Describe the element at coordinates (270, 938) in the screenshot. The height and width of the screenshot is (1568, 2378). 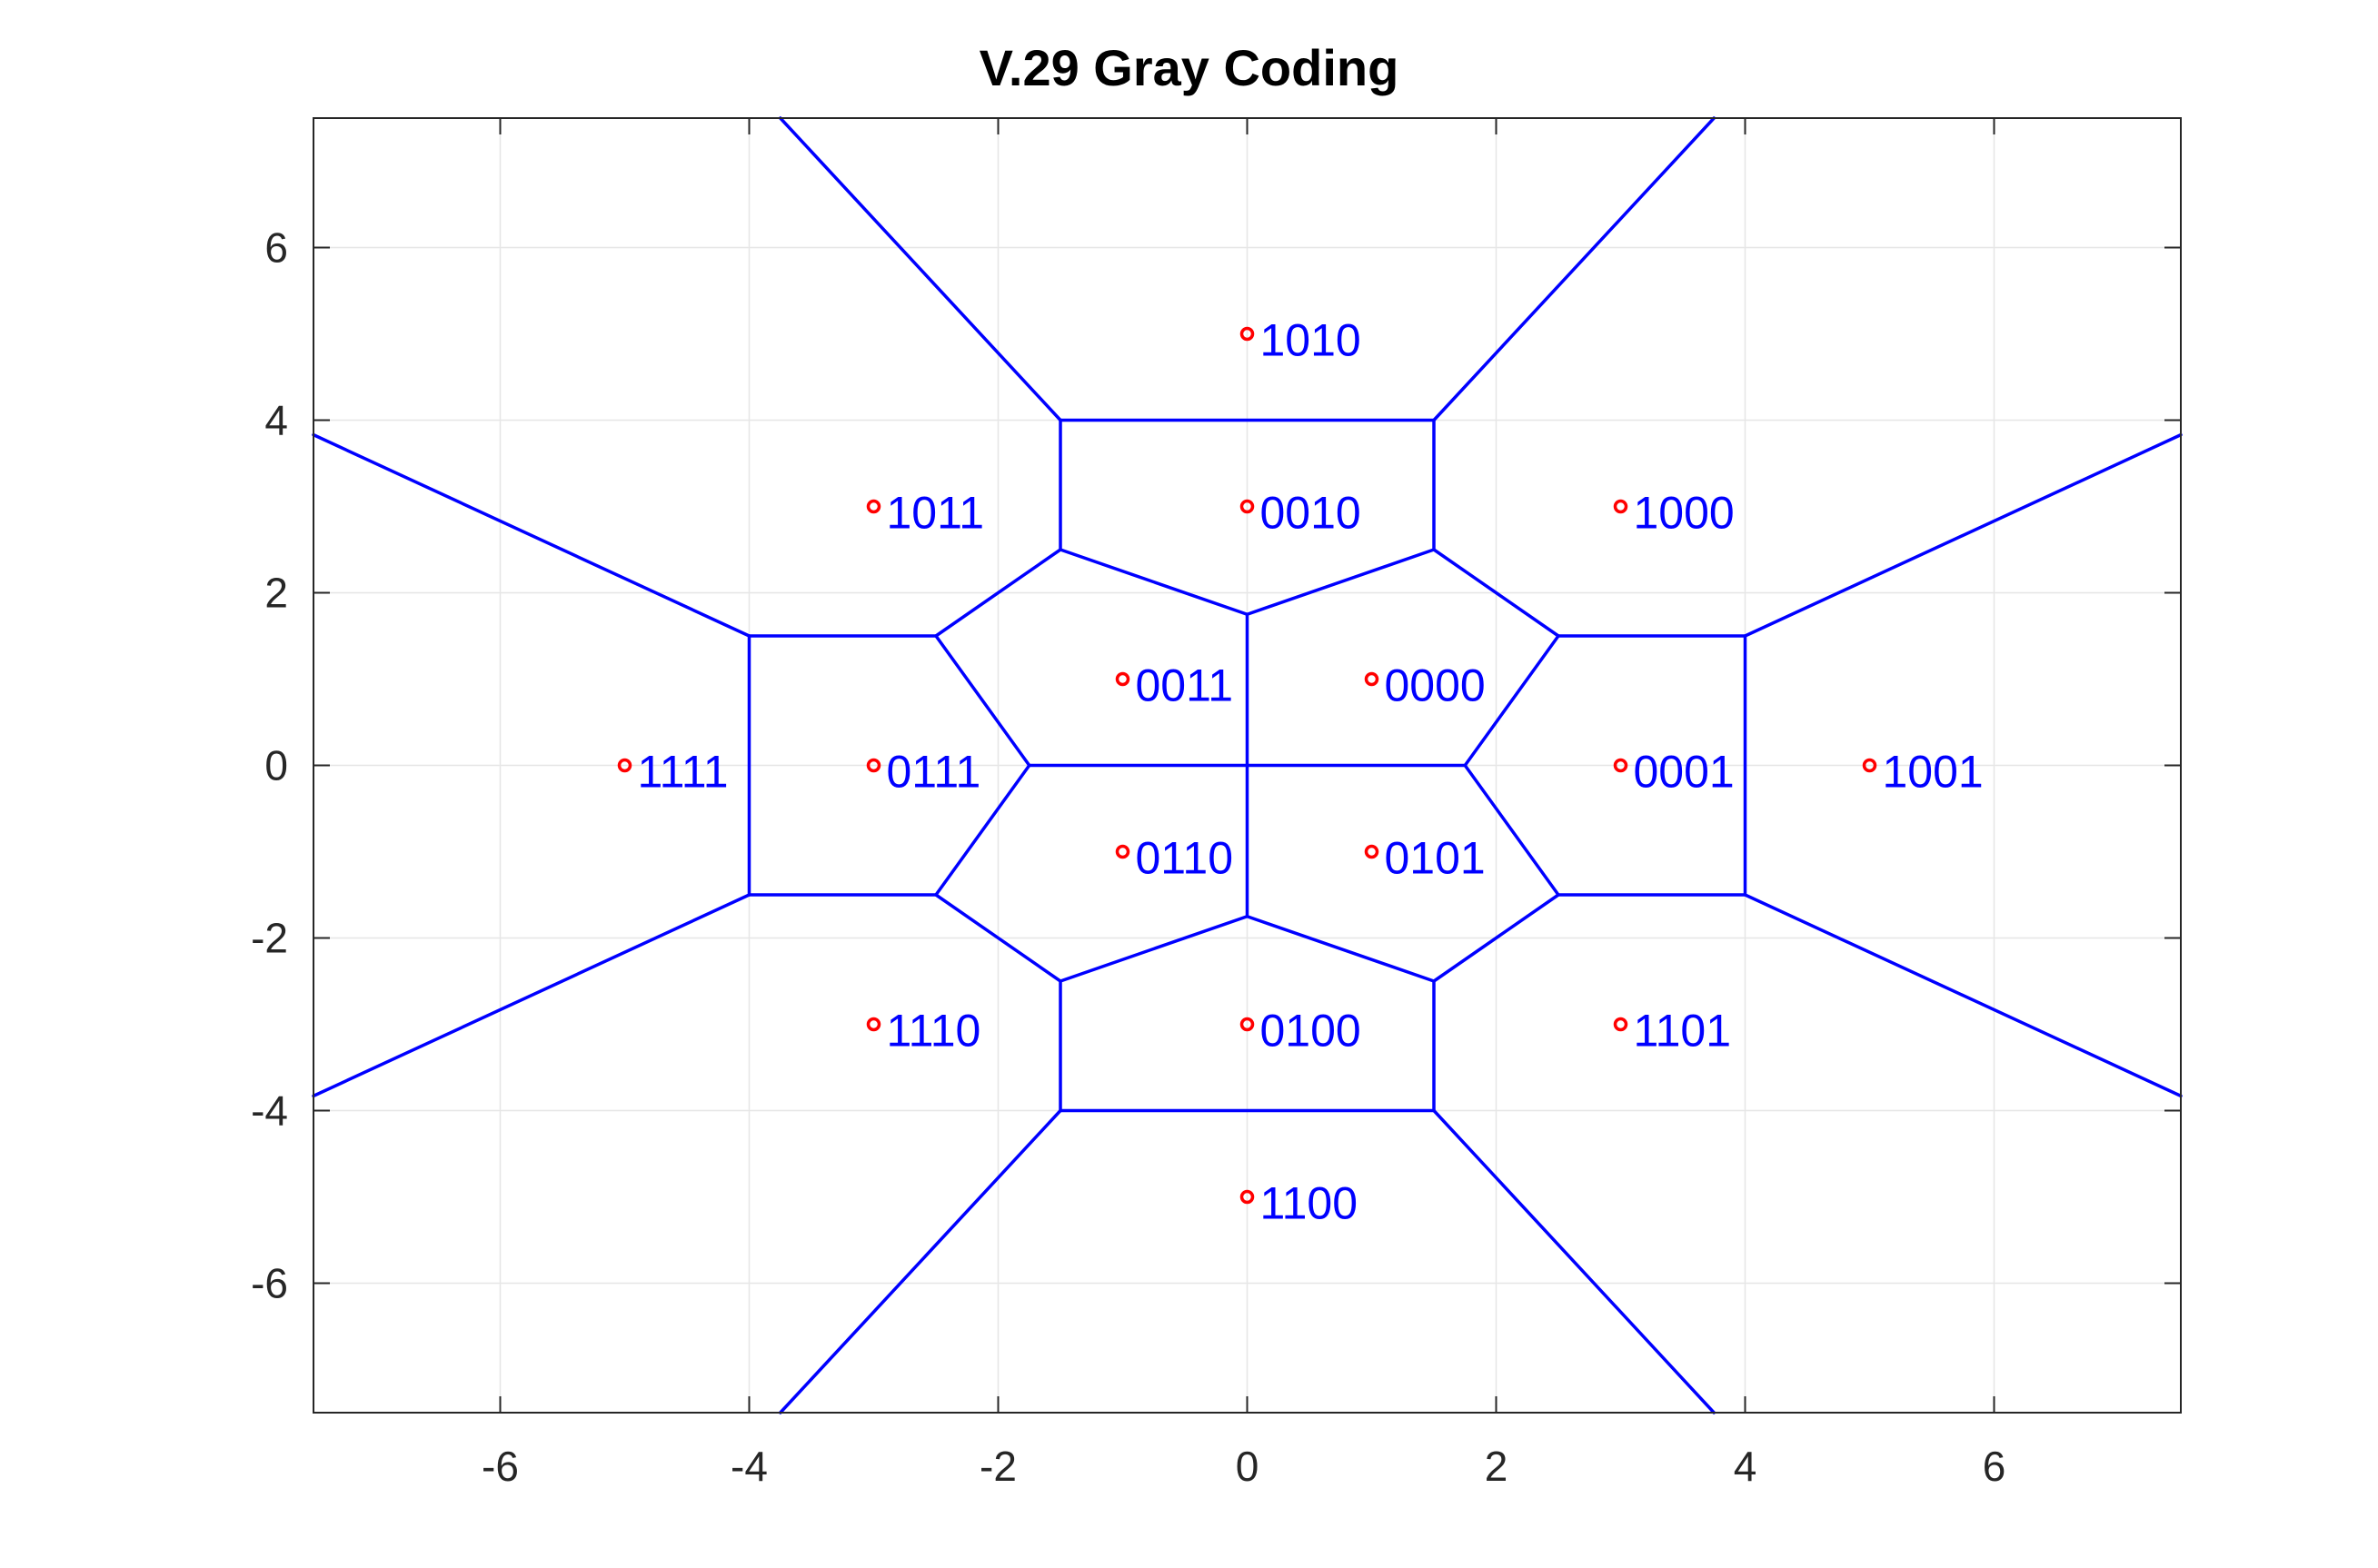
I see `y-tick-label: -2` at that location.